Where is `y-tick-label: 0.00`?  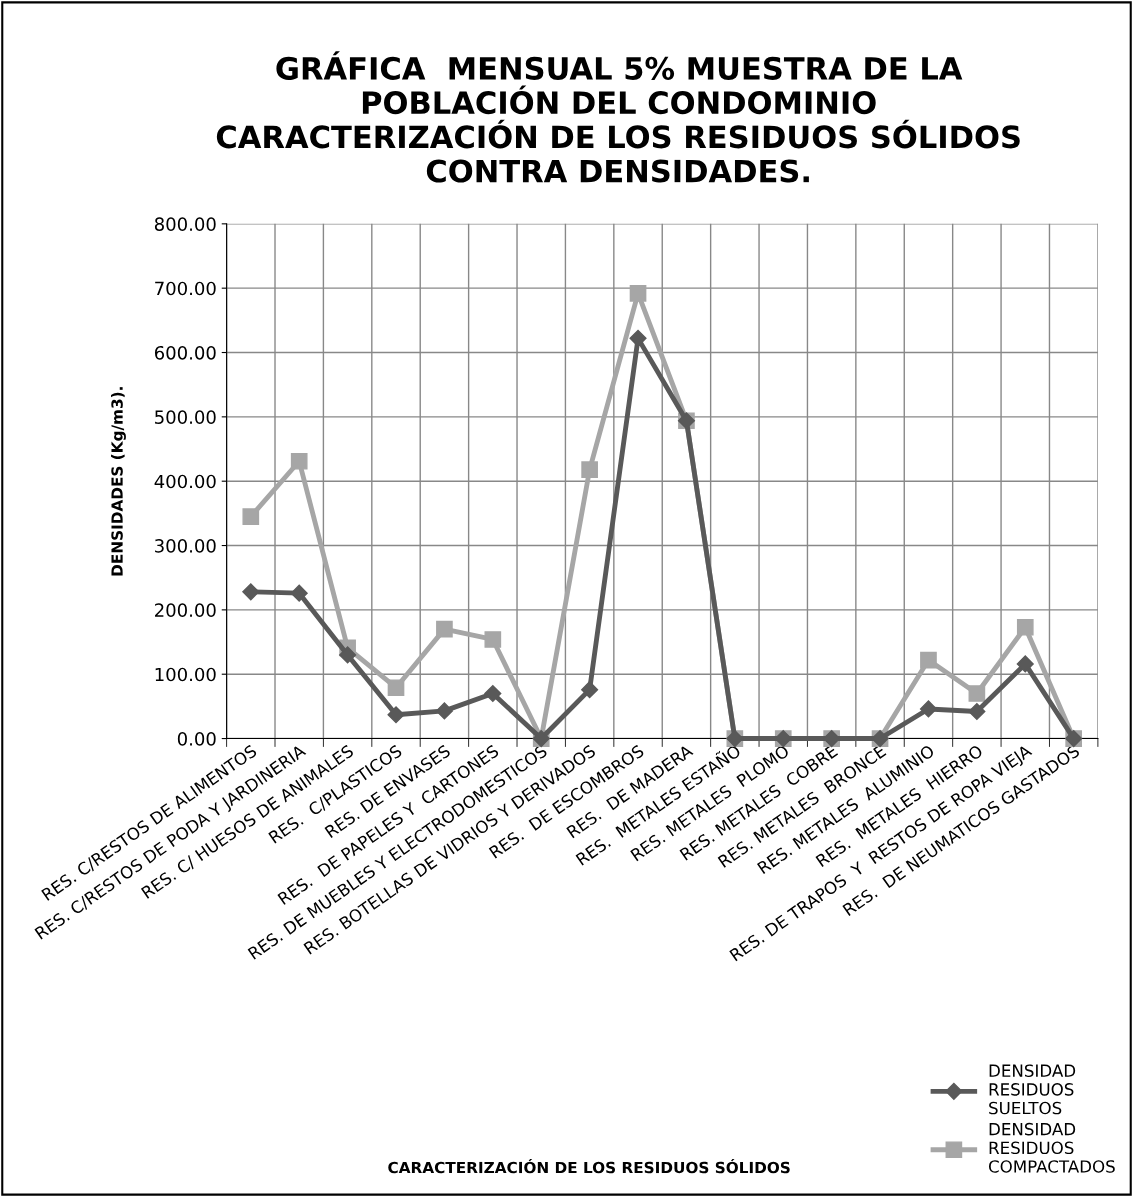 y-tick-label: 0.00 is located at coordinates (196, 739).